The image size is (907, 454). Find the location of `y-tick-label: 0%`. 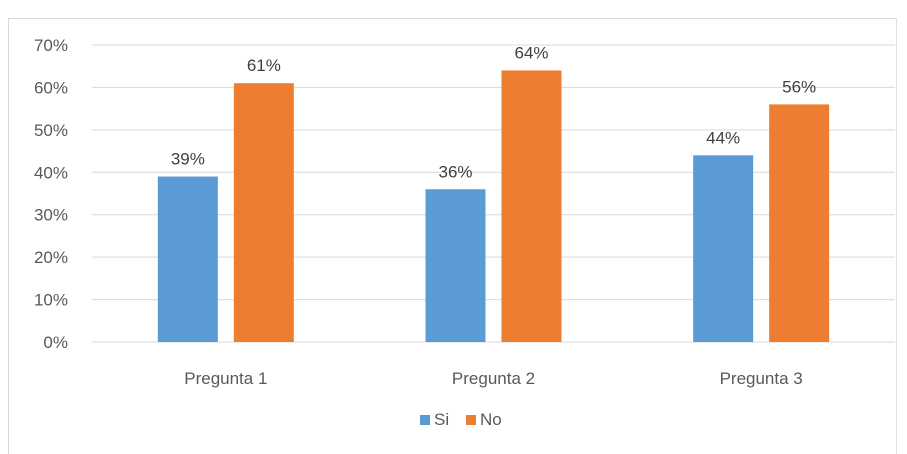

y-tick-label: 0% is located at coordinates (55, 342).